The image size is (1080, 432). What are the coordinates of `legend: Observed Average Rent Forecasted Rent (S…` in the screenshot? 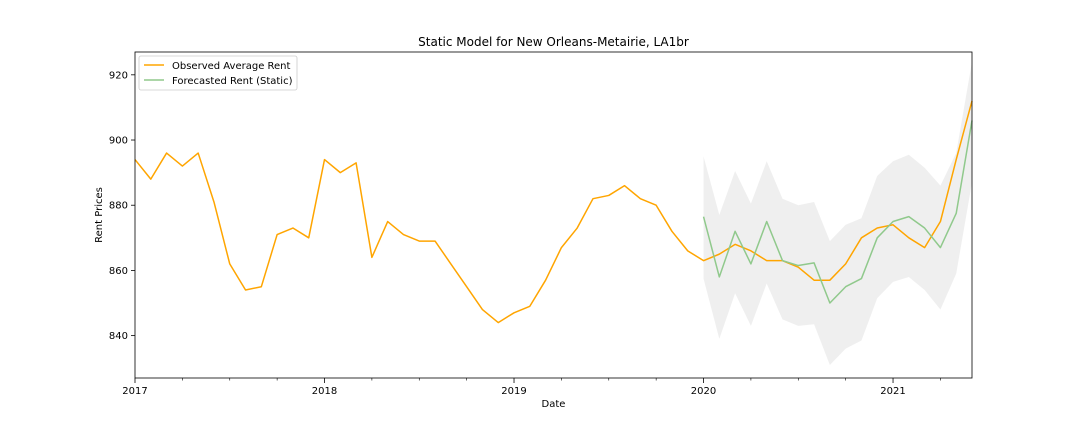 It's located at (218, 73).